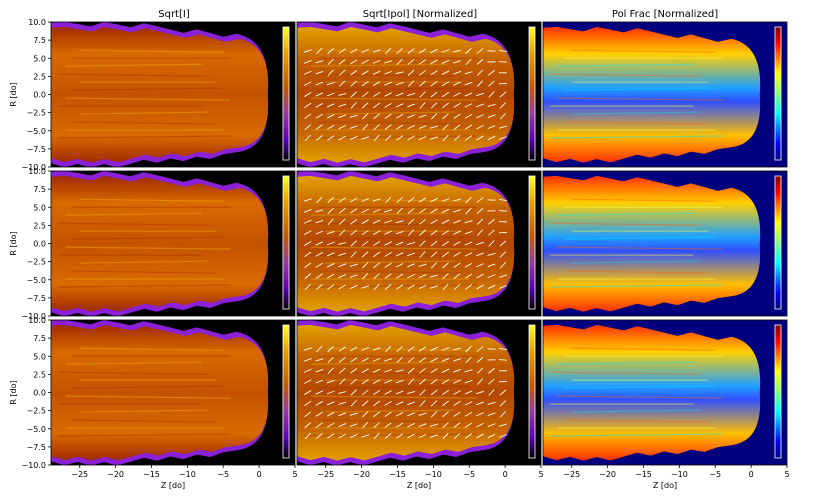  Describe the element at coordinates (36, 429) in the screenshot. I see `y-tick-label: −5.0` at that location.